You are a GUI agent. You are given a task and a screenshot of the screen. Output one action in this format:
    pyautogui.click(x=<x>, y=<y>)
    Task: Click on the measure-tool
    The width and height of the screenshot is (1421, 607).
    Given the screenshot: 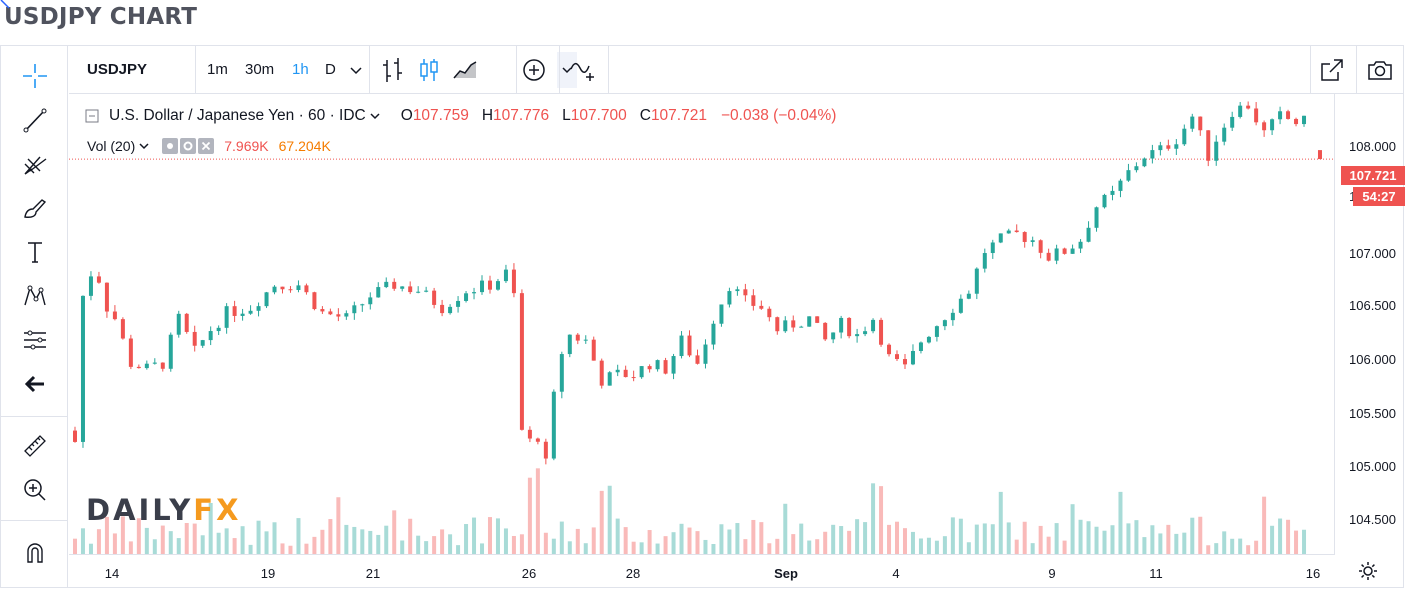 What is the action you would take?
    pyautogui.click(x=35, y=446)
    